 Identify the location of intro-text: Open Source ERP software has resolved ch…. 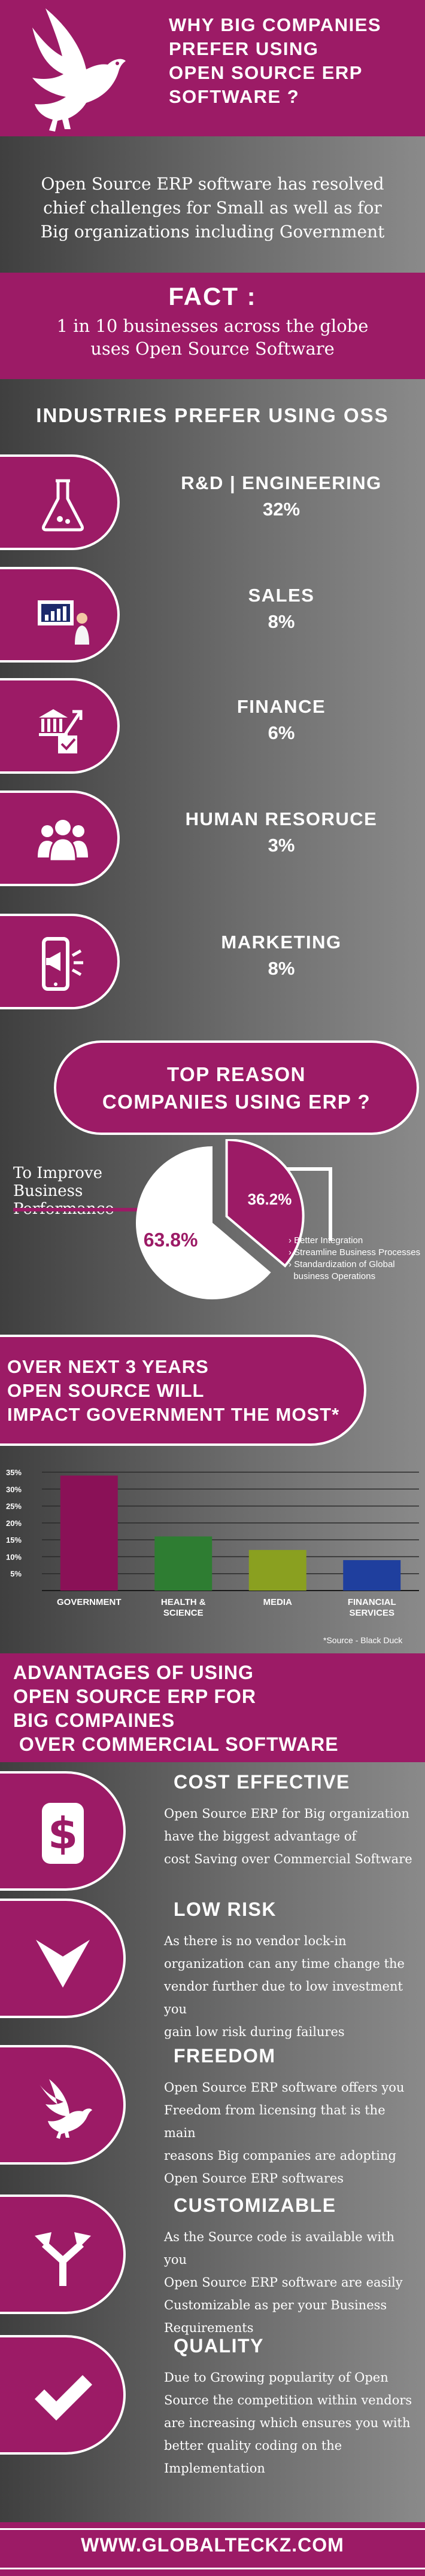
(212, 208).